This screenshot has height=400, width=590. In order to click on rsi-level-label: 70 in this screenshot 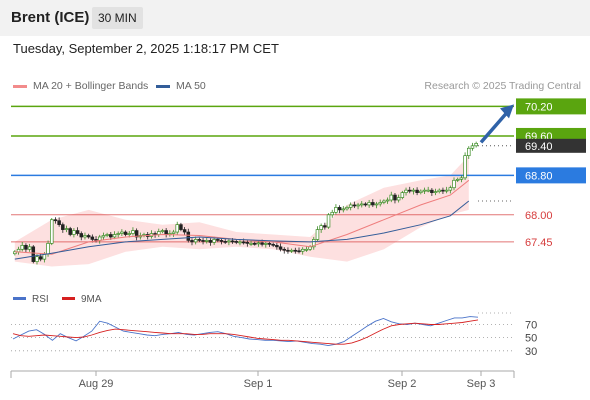, I will do `click(531, 325)`.